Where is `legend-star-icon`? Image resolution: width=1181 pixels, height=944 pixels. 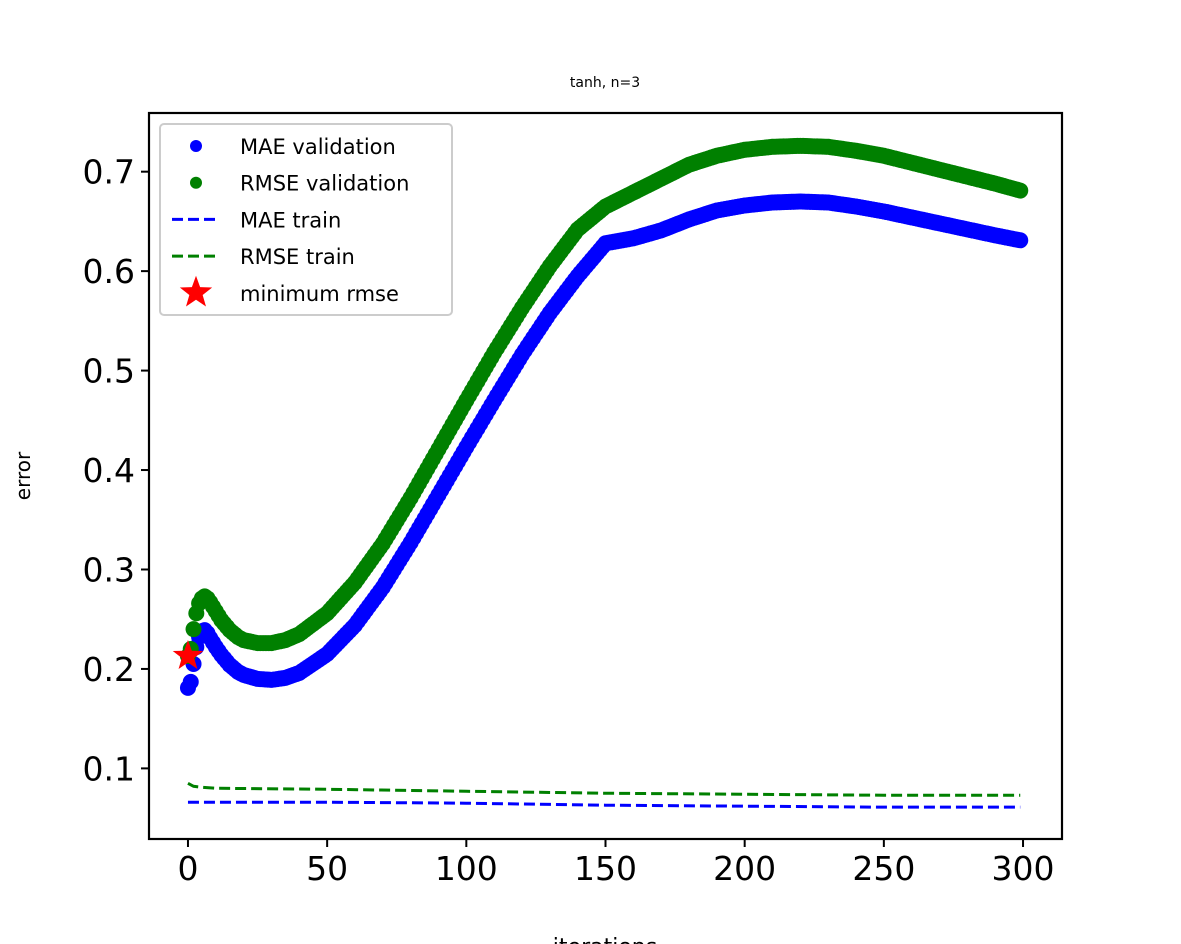
legend-star-icon is located at coordinates (196, 291).